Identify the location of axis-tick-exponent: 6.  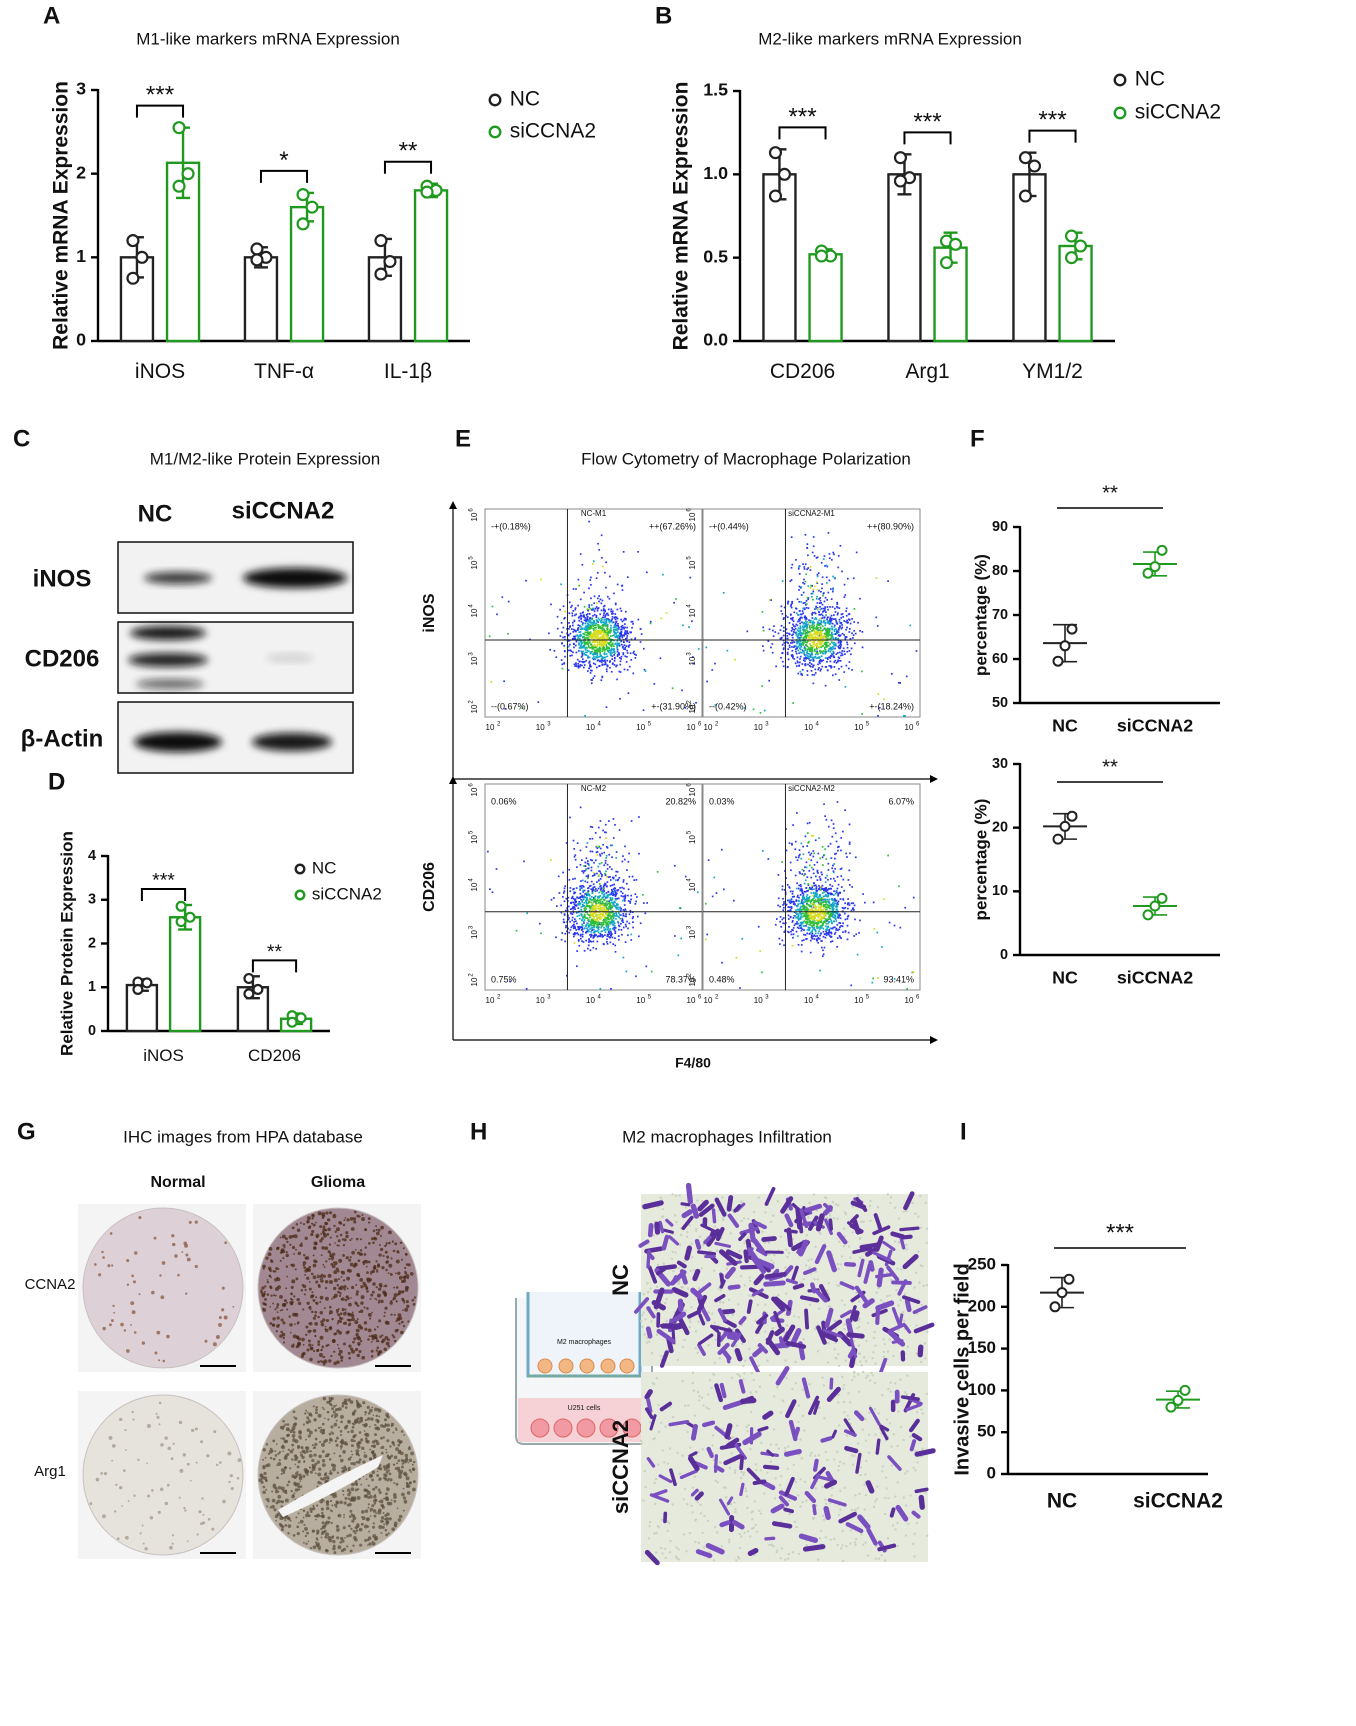
(472, 510).